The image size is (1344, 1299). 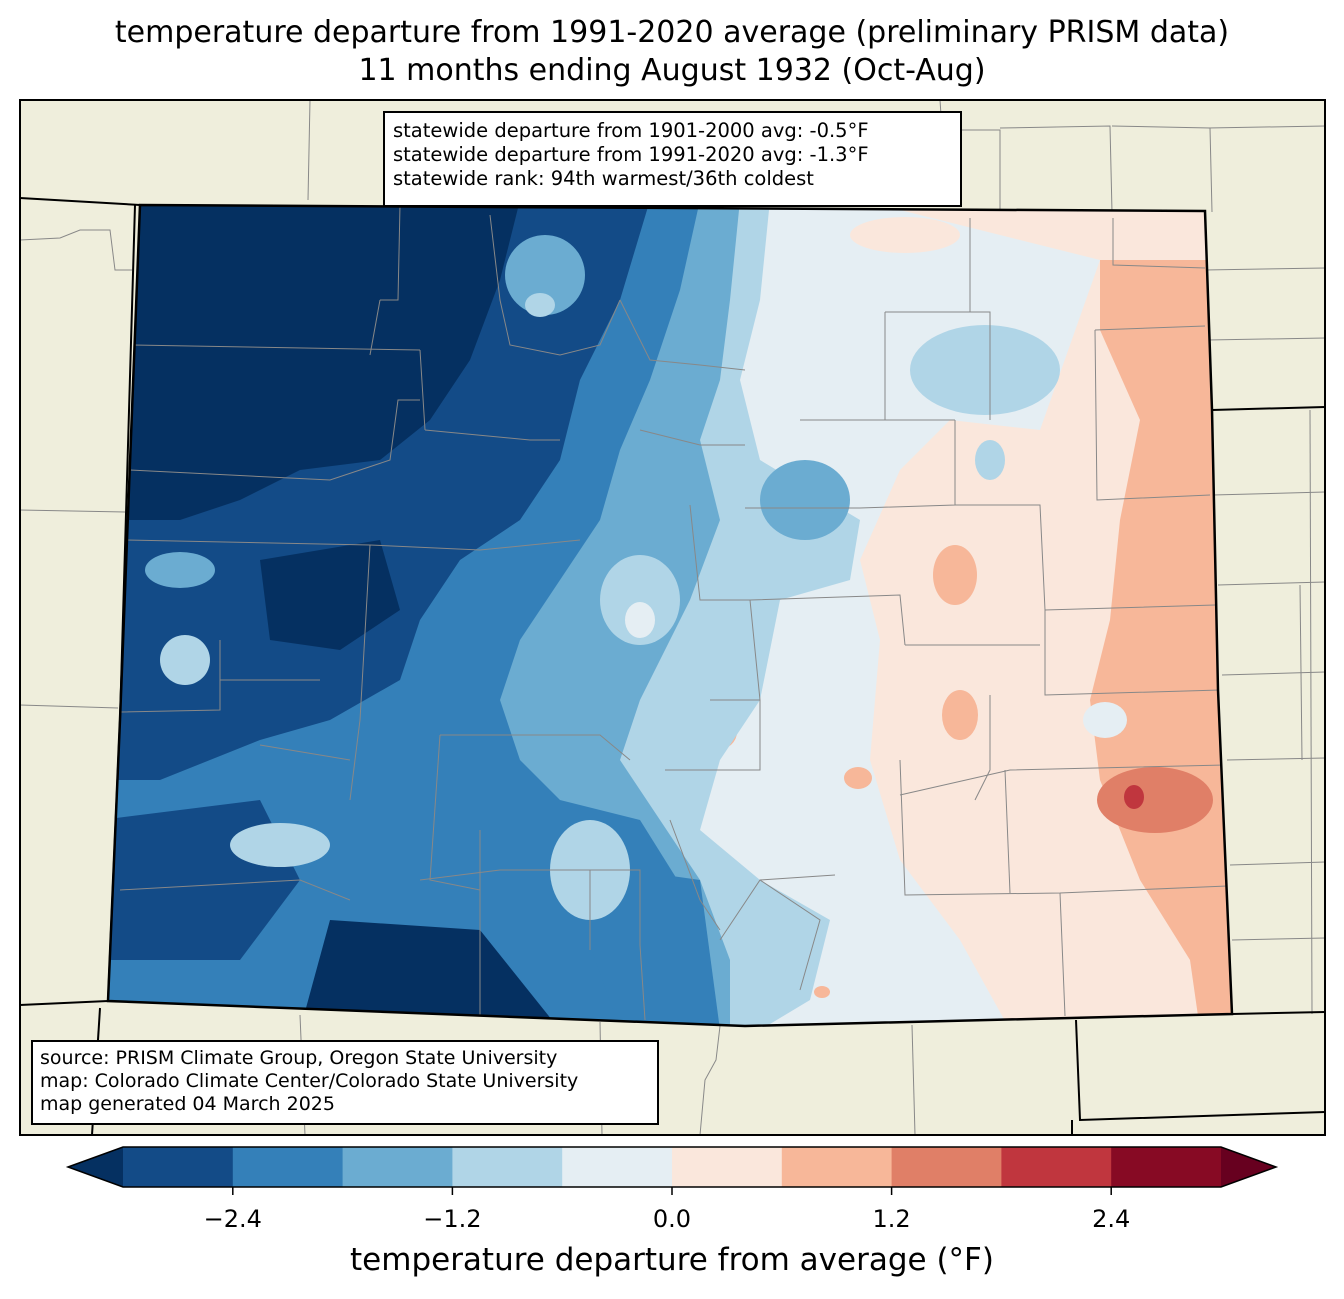 I want to click on colorbar-over-arrow, so click(x=1248, y=1167).